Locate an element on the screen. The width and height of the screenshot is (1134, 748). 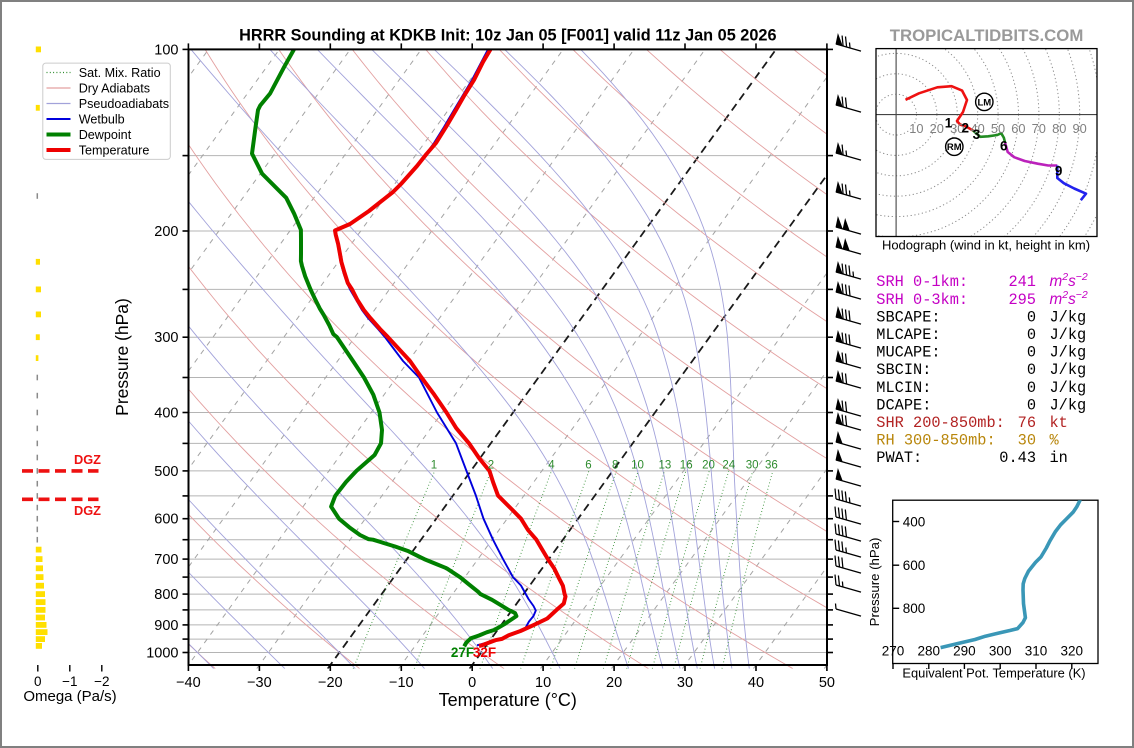
svg-text:Hodograph (wind in kt, height: Hodograph (wind in kt, height in km) is located at coordinates (986, 245).